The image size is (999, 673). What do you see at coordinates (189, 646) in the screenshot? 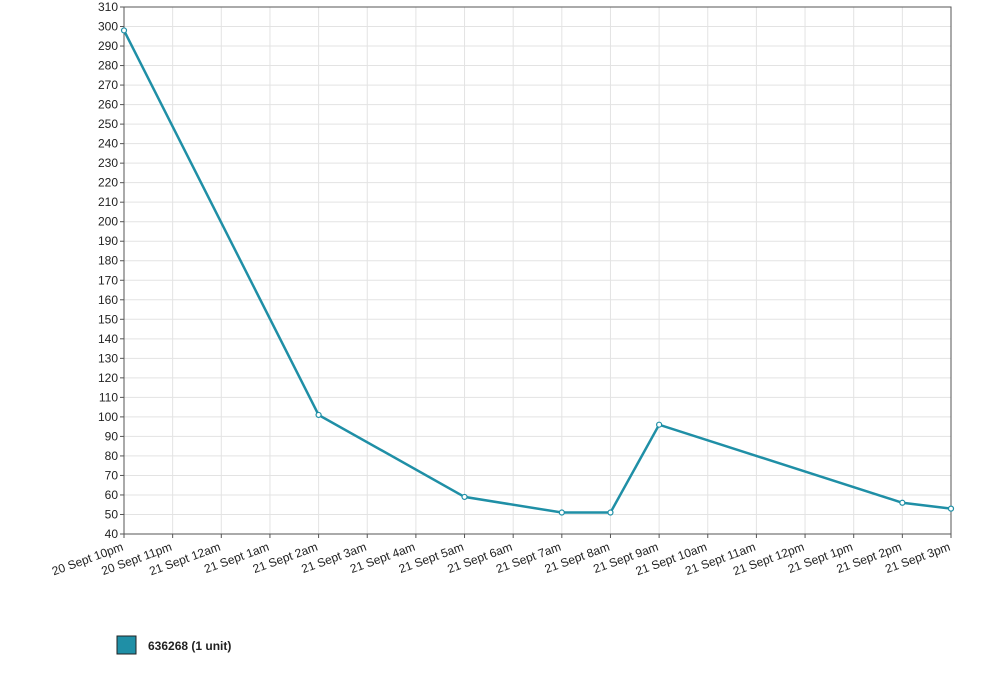
I see `legend-label: 636268 (1 unit)` at bounding box center [189, 646].